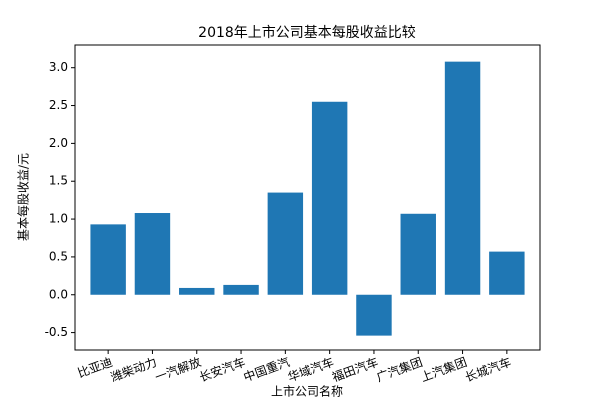 Image resolution: width=600 pixels, height=400 pixels. What do you see at coordinates (58, 181) in the screenshot?
I see `y-tick-label: 1.5` at bounding box center [58, 181].